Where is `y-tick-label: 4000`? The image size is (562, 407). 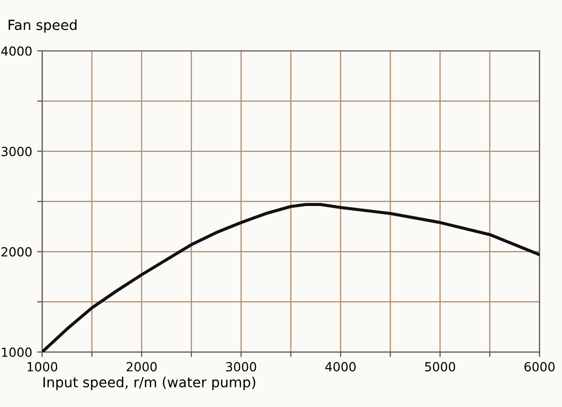
y-tick-label: 4000 is located at coordinates (16, 51).